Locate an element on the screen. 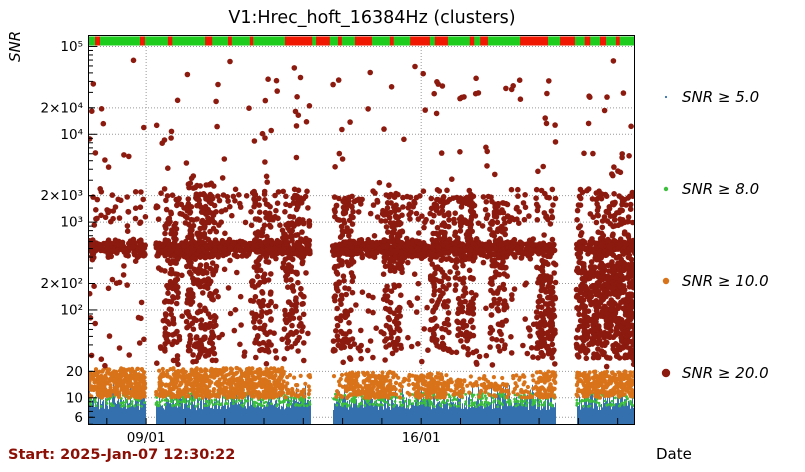  y-tick-label: 20 is located at coordinates (74, 372).